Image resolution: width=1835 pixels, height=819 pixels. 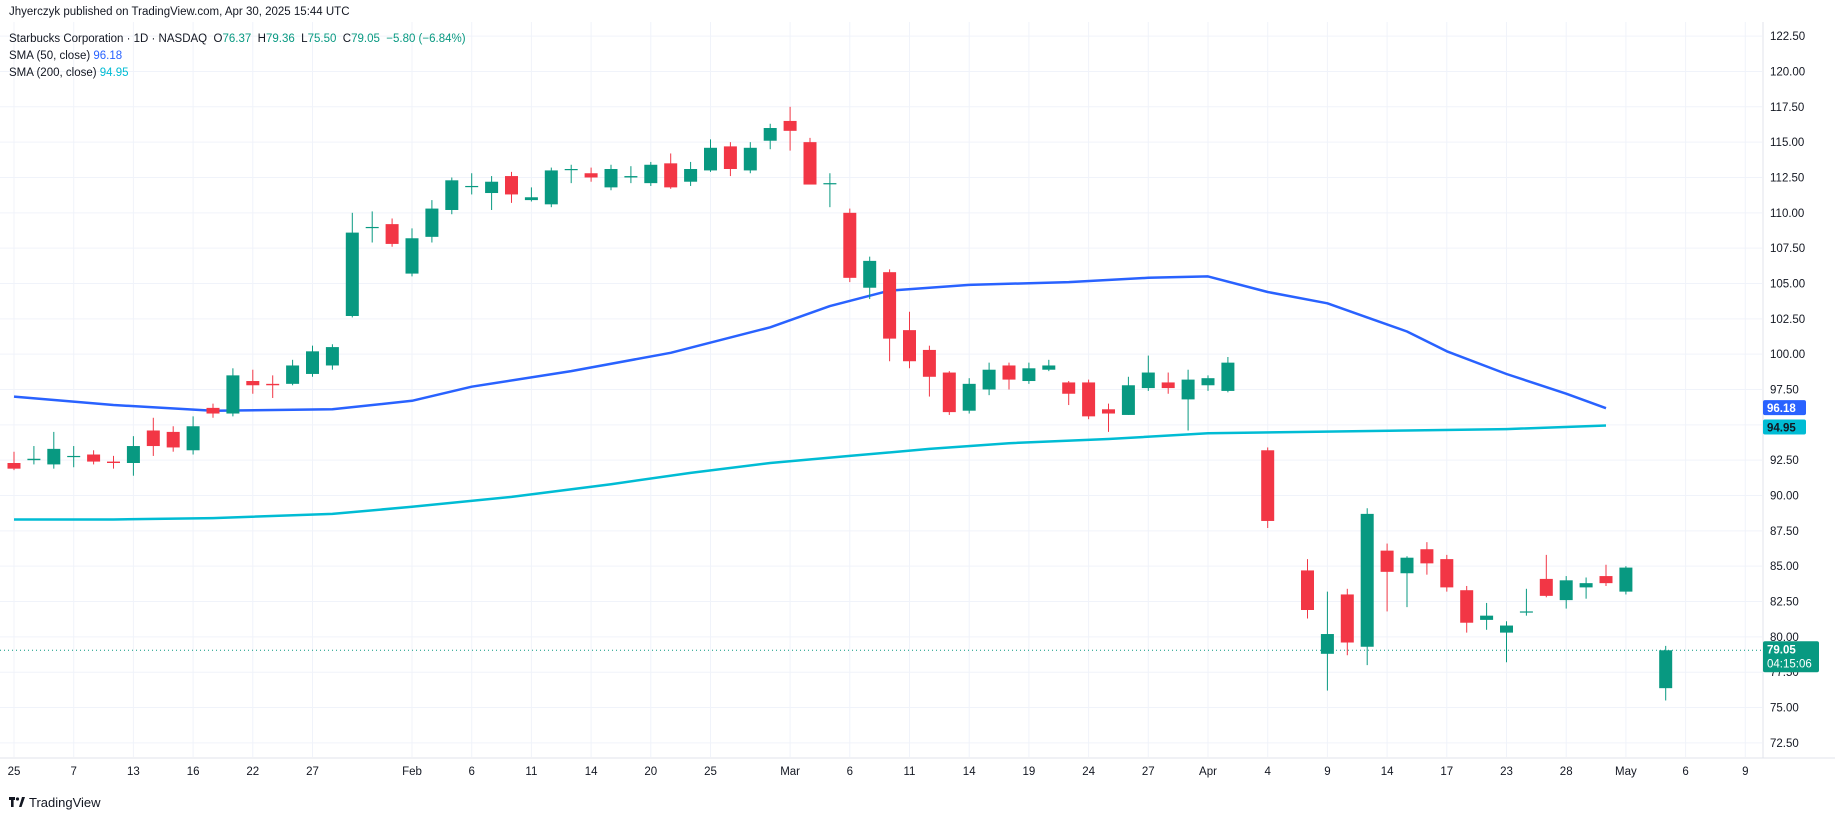 I want to click on sma-50-tag-text: 96.18, so click(x=1781, y=409).